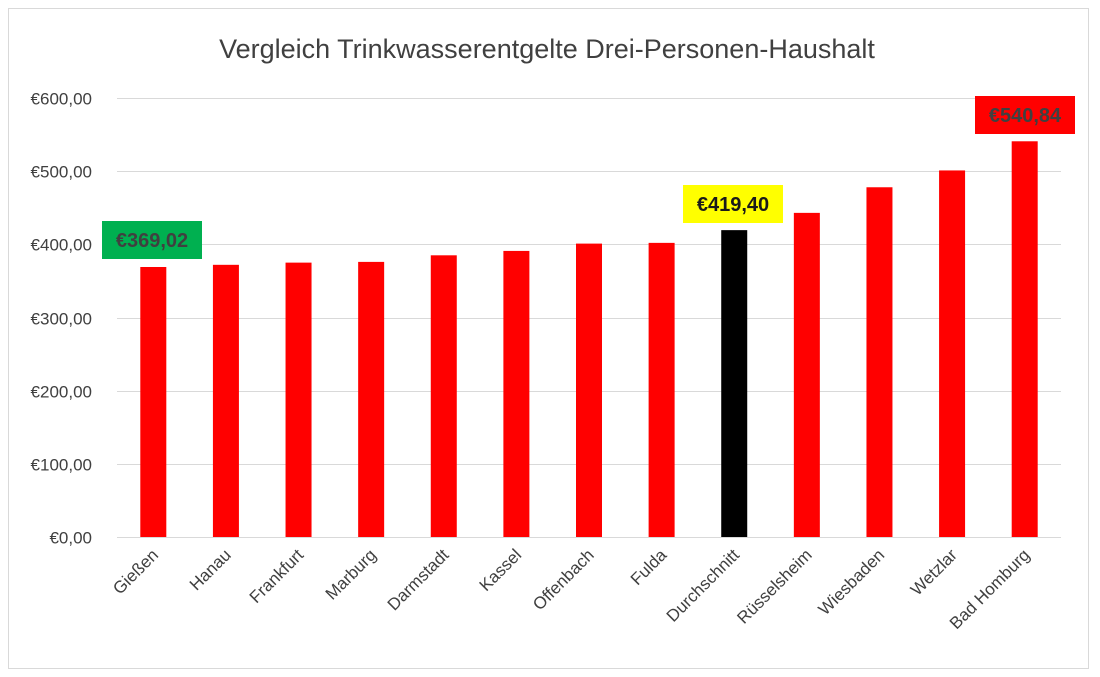  What do you see at coordinates (516, 393) in the screenshot?
I see `bar-kassel` at bounding box center [516, 393].